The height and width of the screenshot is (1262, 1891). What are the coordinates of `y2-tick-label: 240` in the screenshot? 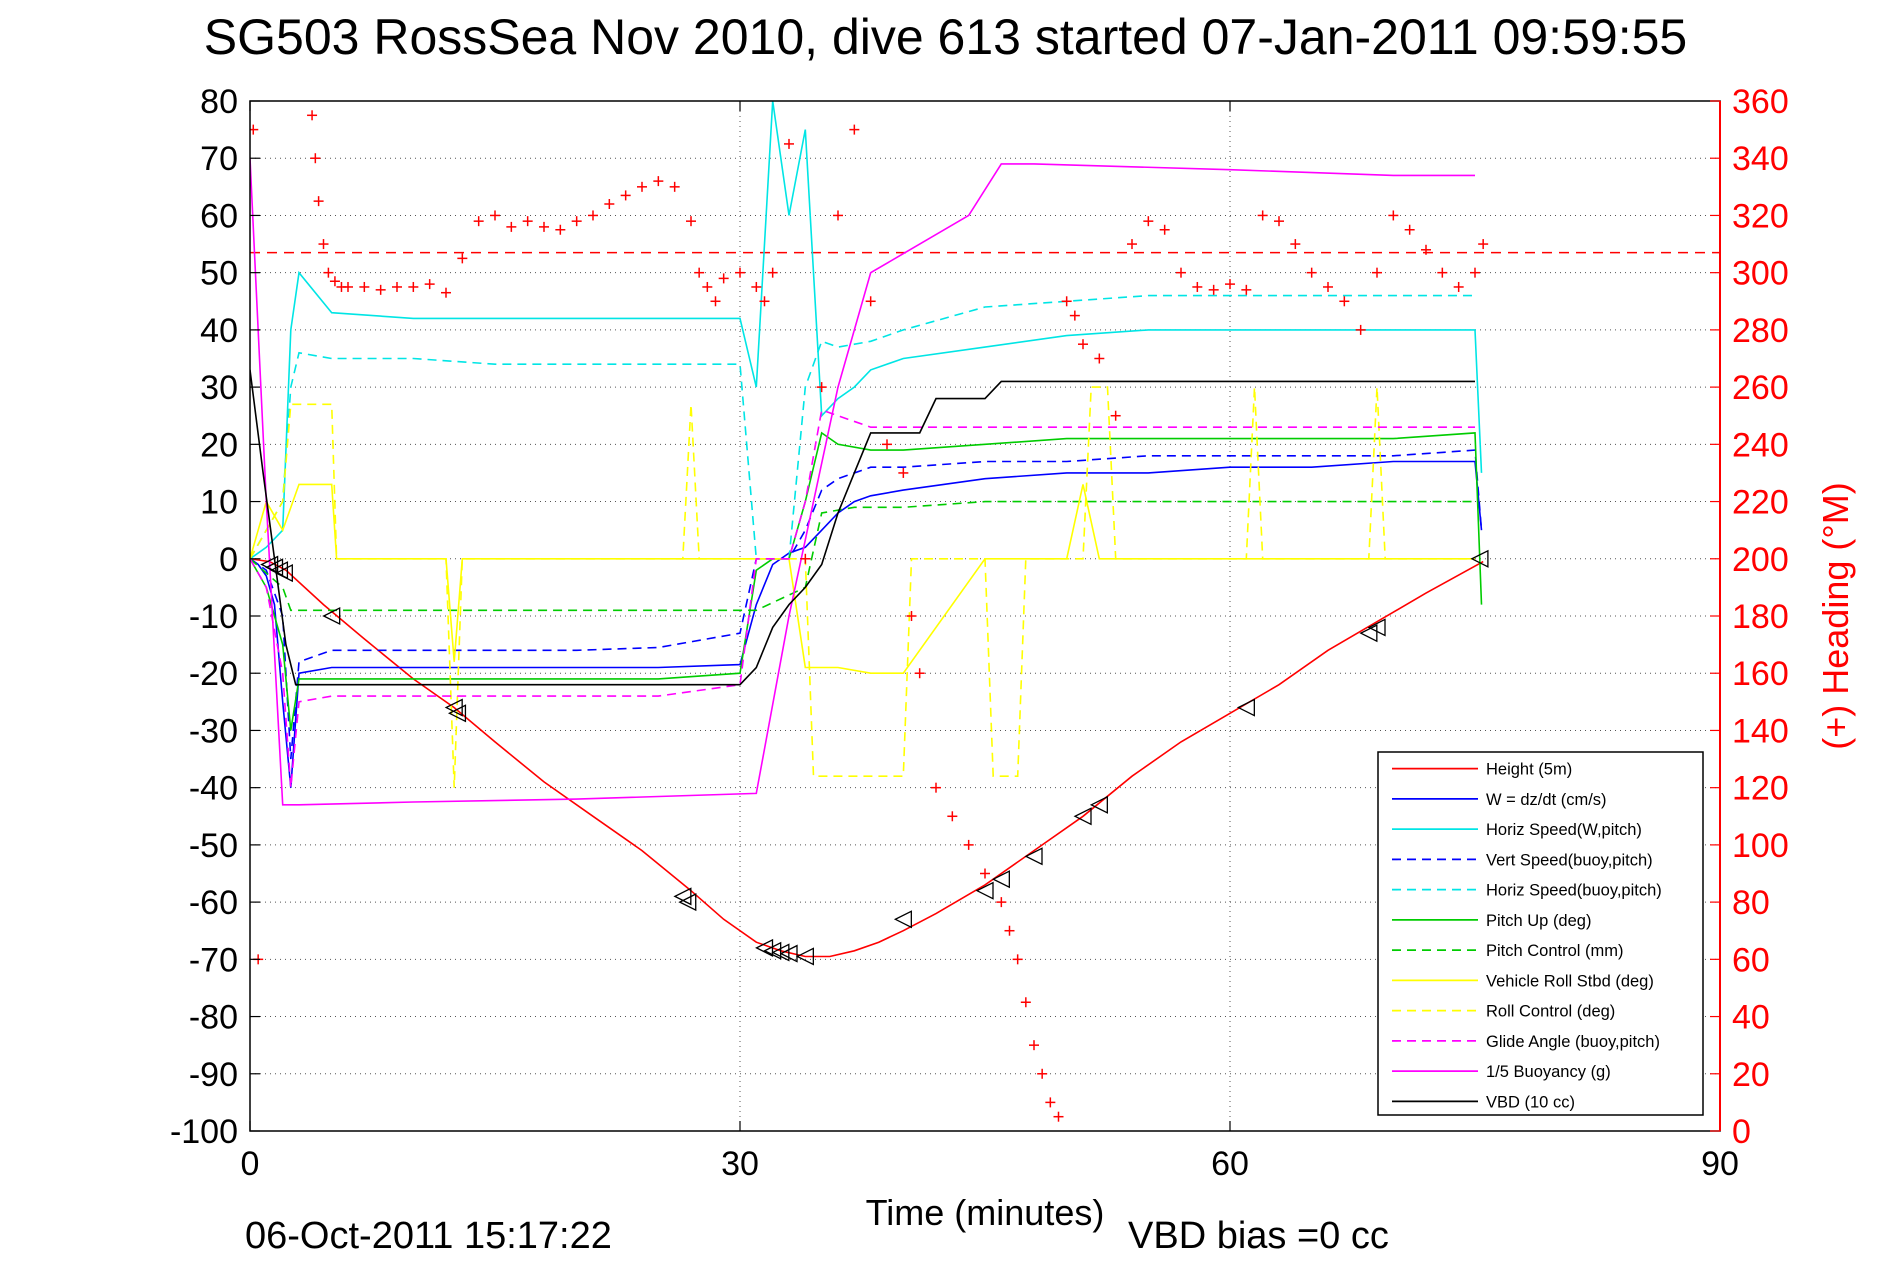 It's located at (1760, 445).